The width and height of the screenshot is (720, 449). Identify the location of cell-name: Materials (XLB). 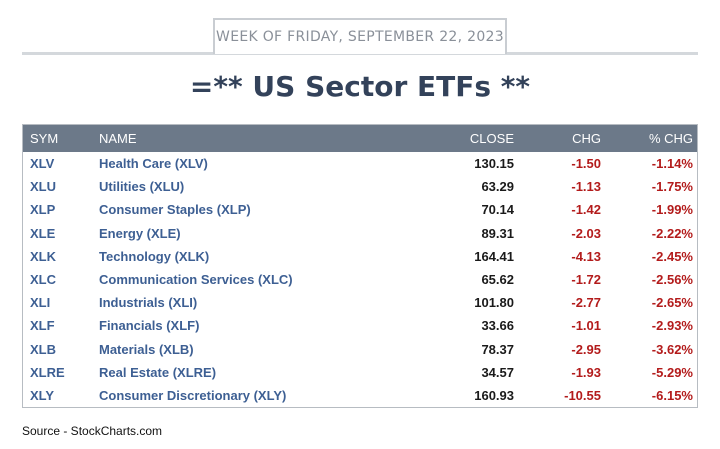
(146, 349).